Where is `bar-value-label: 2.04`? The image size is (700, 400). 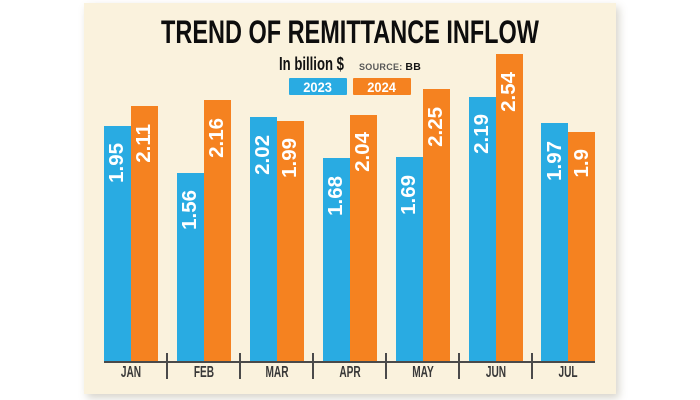 bar-value-label: 2.04 is located at coordinates (362, 152).